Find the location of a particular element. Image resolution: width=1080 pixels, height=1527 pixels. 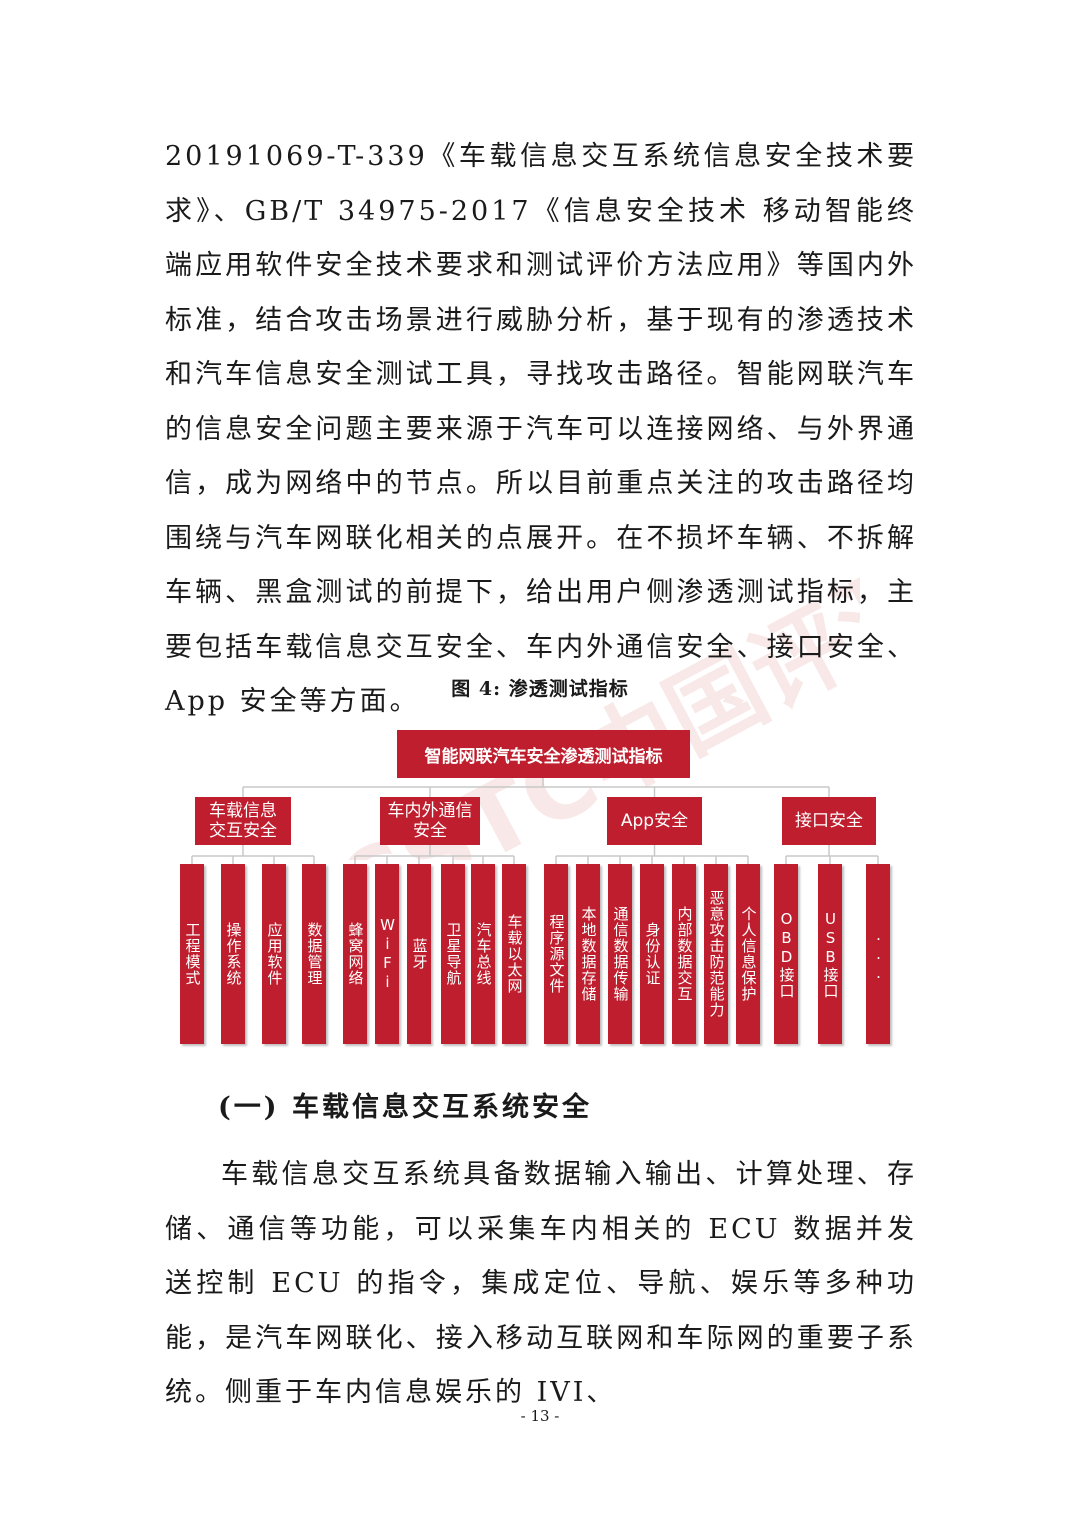

leaf-node: 数据管理 is located at coordinates (314, 954).